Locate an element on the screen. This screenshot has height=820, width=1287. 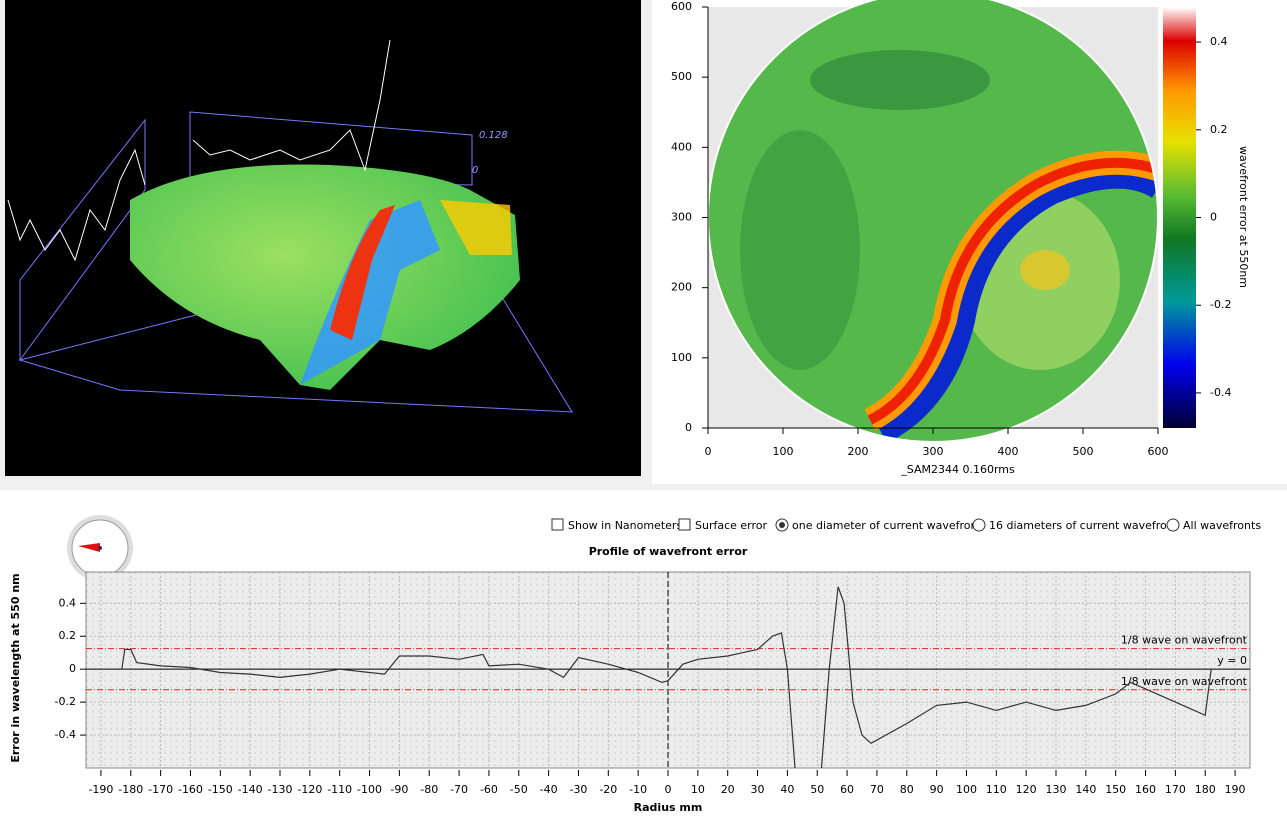
x-tick-label: 20 is located at coordinates (728, 789).